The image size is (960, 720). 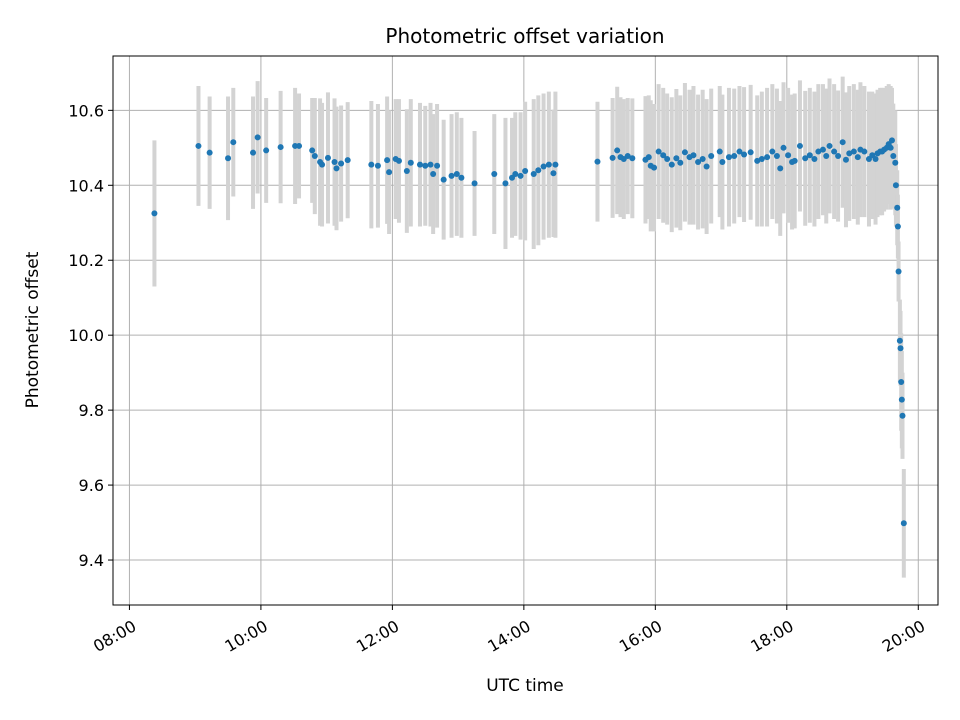 What do you see at coordinates (33, 329) in the screenshot?
I see `y-axis-label: Photometric offset` at bounding box center [33, 329].